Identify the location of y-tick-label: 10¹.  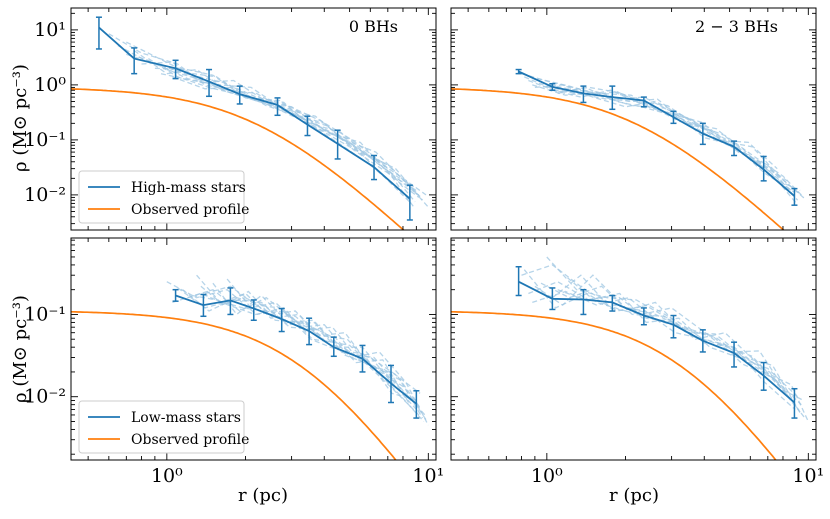
(50, 30).